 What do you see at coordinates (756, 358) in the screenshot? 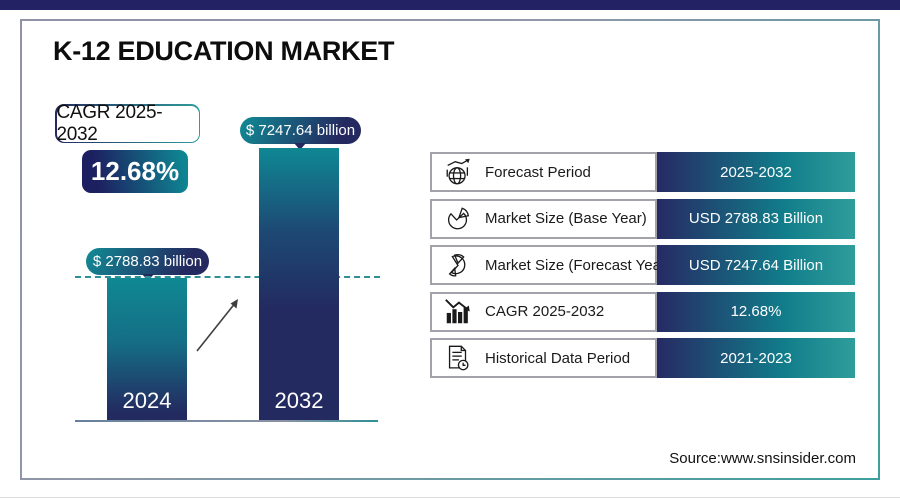
I see `table-row-value: 2021-2023` at bounding box center [756, 358].